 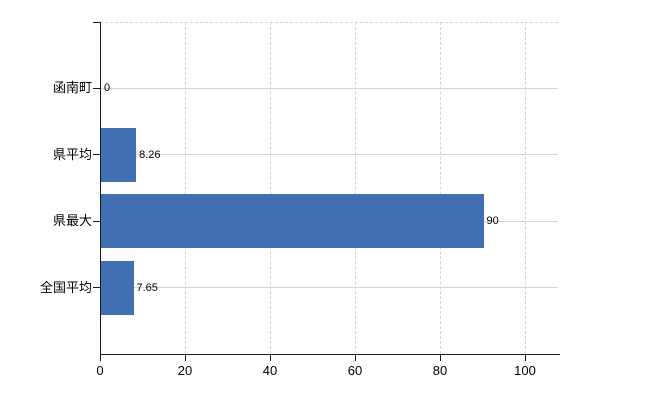 I want to click on x-tick-label: 0, so click(x=100, y=370).